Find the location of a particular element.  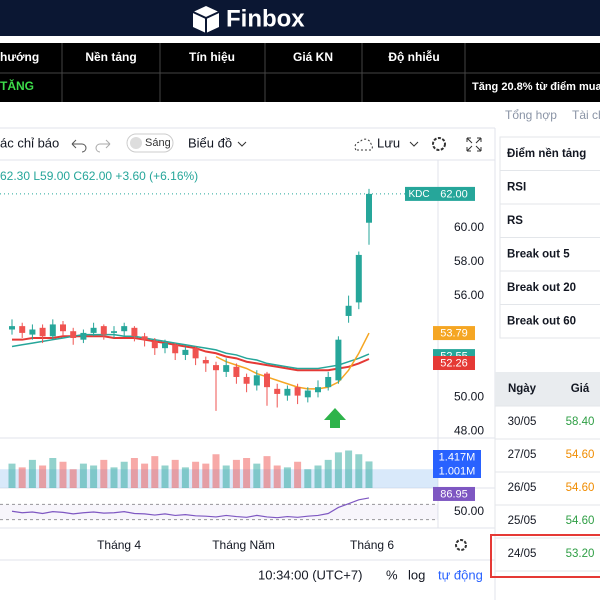

trend-cell: TĂNG is located at coordinates (17, 85).